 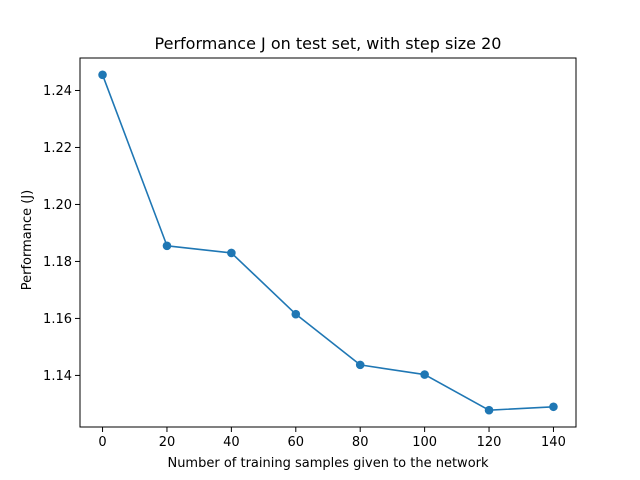 I want to click on x-axis: 0 20 40 60 80 100 120 140, so click(x=332, y=438).